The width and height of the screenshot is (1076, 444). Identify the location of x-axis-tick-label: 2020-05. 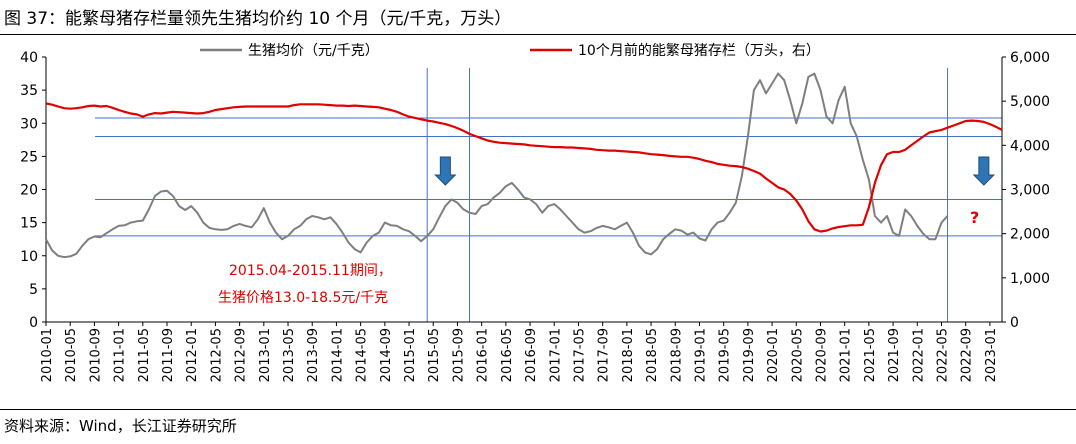
(797, 355).